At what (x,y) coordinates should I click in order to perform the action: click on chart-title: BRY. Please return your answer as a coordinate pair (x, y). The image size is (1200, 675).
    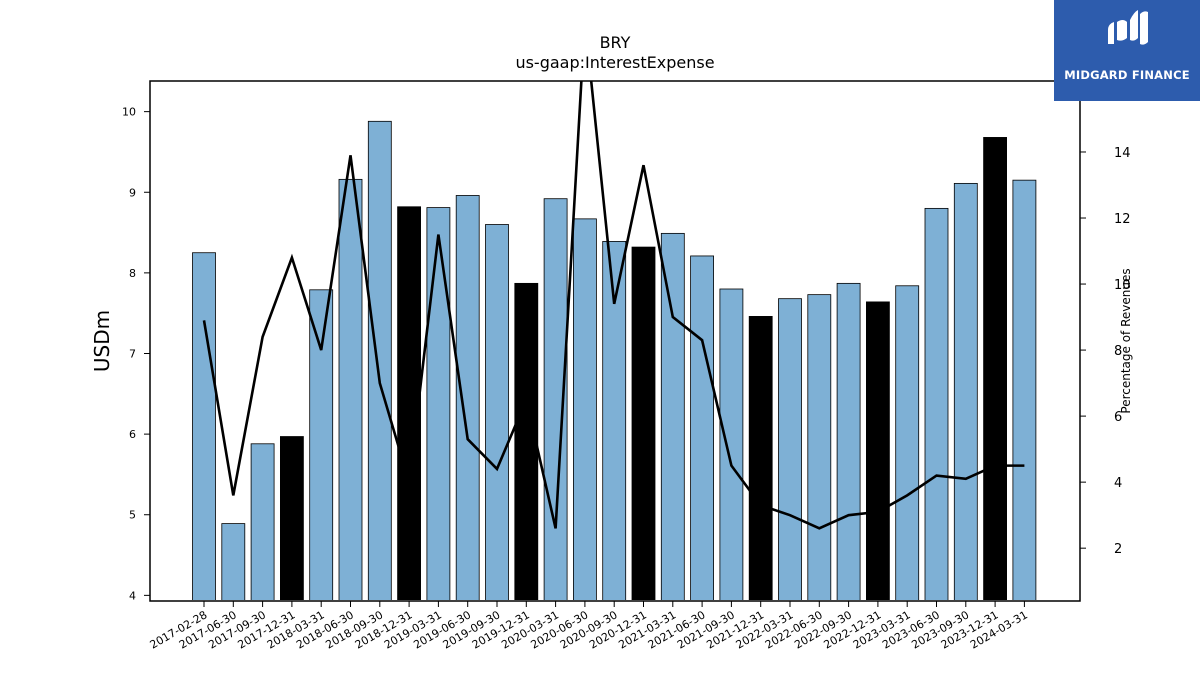
    Looking at the image, I should click on (615, 42).